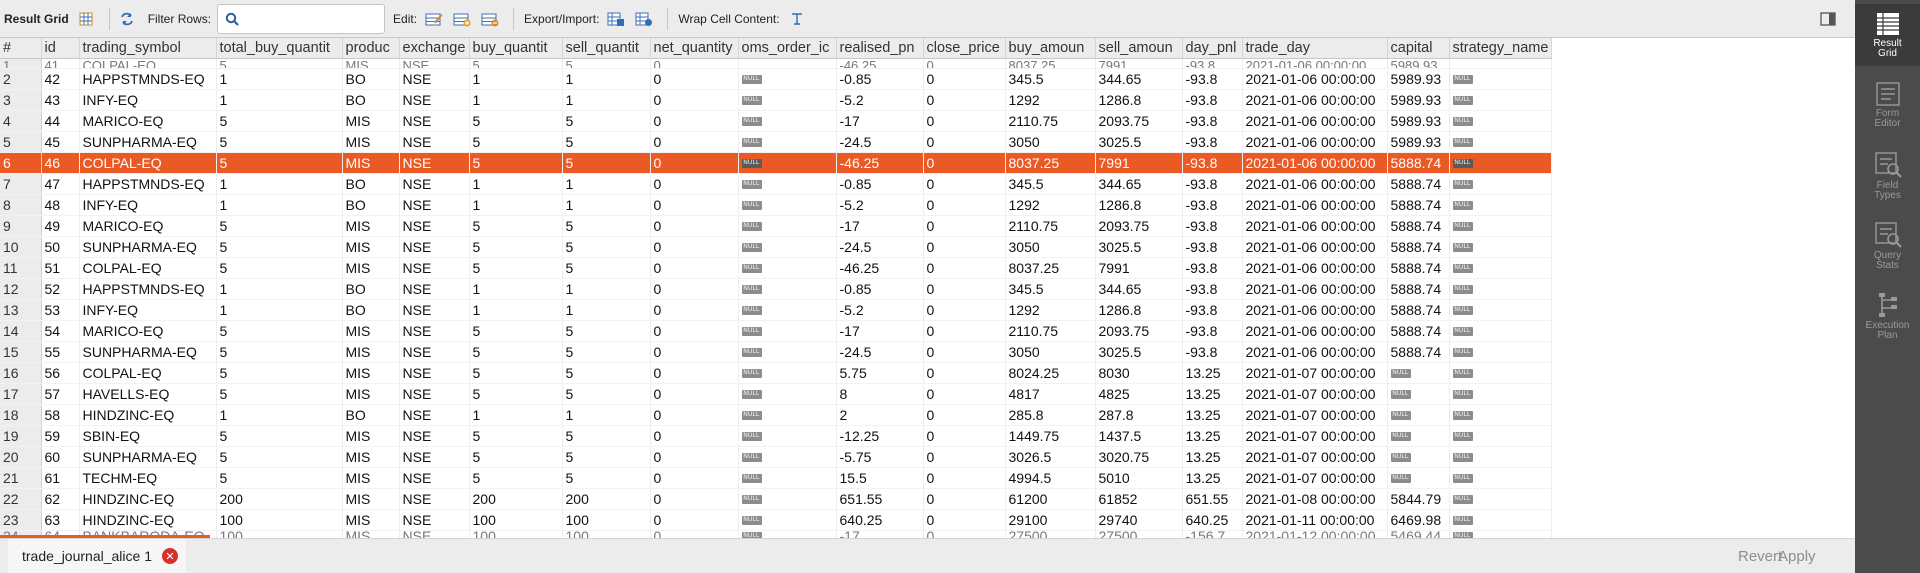 This screenshot has height=573, width=1920. I want to click on table-cell: 100, so click(606, 534).